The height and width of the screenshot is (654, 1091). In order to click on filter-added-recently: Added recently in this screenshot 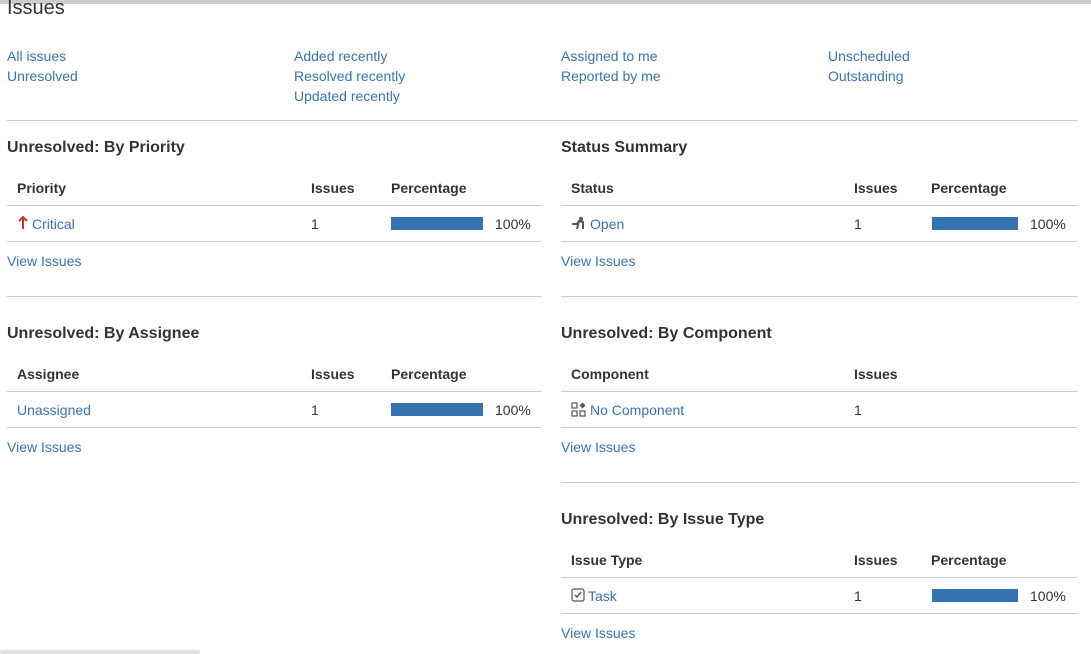, I will do `click(341, 56)`.